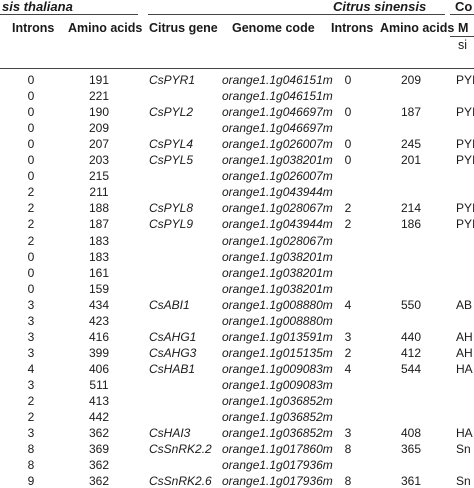  What do you see at coordinates (171, 208) in the screenshot?
I see `cell-citrus-gene: CsPYL8` at bounding box center [171, 208].